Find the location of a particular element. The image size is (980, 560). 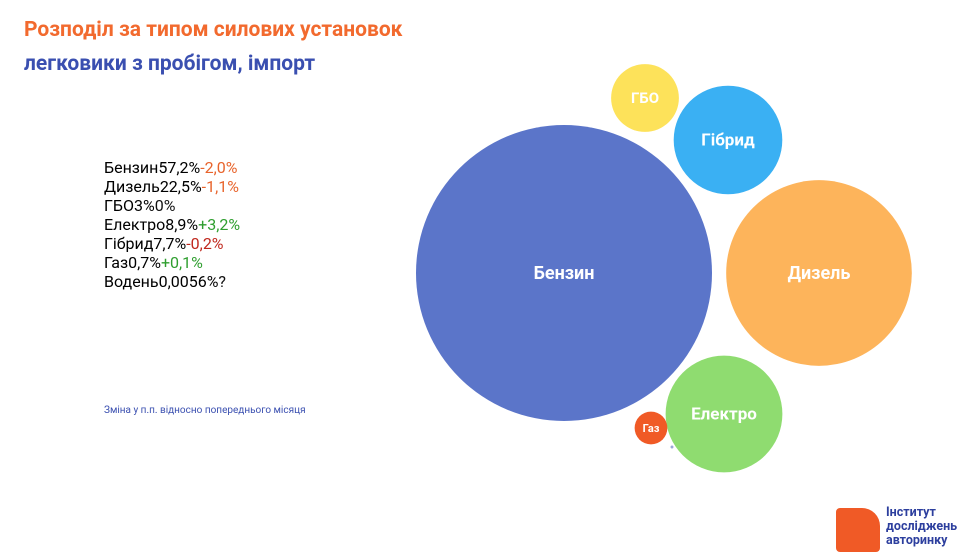

logo-line: Інститут is located at coordinates (911, 512).